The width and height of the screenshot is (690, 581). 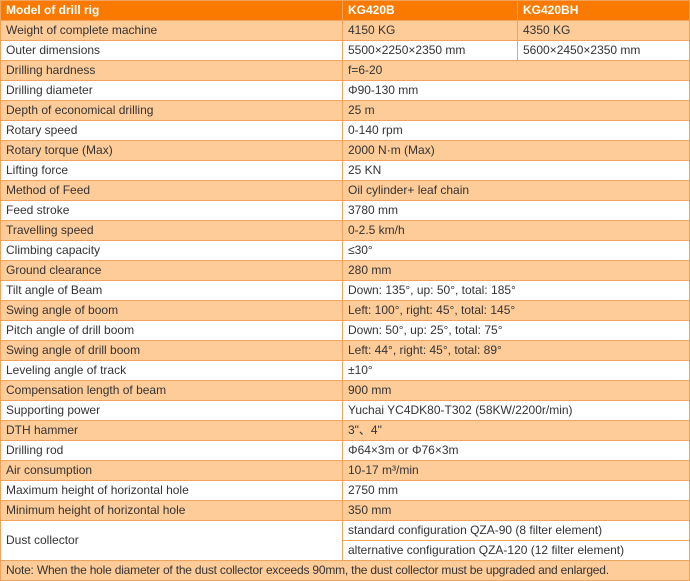 What do you see at coordinates (516, 230) in the screenshot?
I see `spec-value: 0-2.5 km/h` at bounding box center [516, 230].